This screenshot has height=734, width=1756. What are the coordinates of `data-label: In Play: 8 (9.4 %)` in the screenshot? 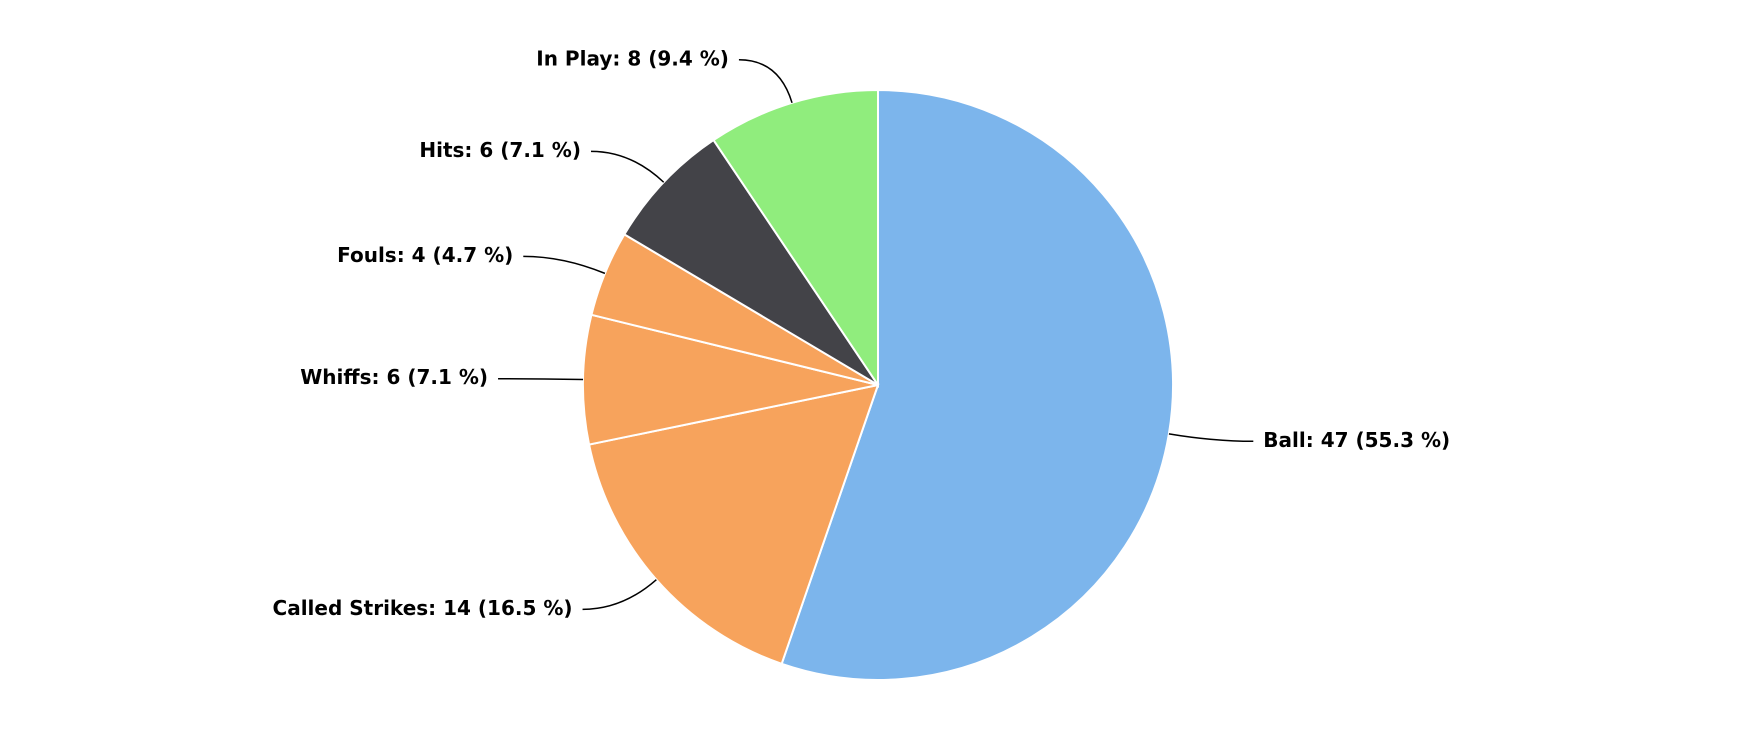 It's located at (632, 58).